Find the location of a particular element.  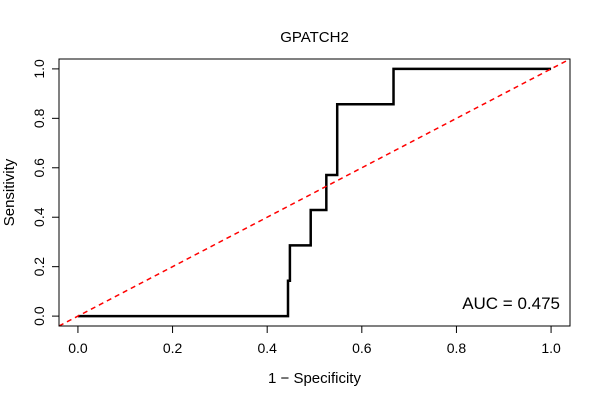

chart-title: GPATCH2 is located at coordinates (314, 37).